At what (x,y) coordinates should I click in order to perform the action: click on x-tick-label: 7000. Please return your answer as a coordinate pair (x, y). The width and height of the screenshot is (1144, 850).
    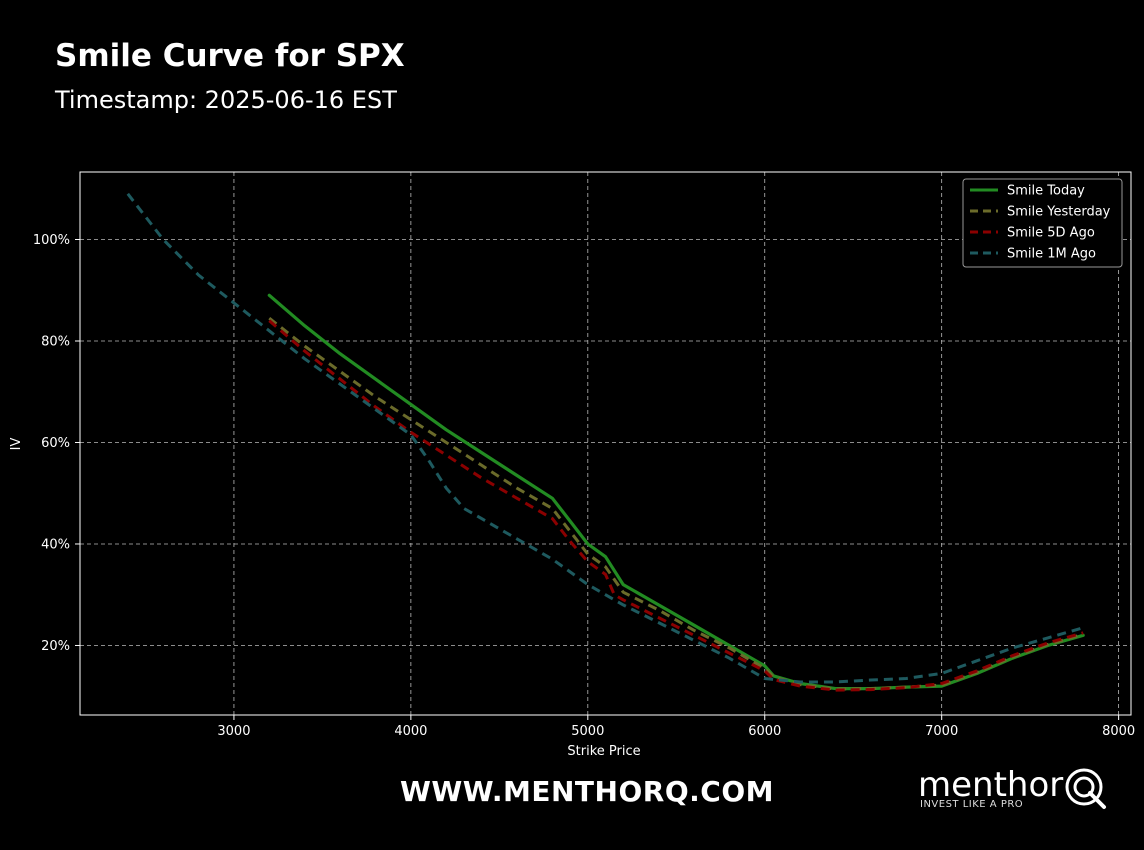
    Looking at the image, I should click on (941, 731).